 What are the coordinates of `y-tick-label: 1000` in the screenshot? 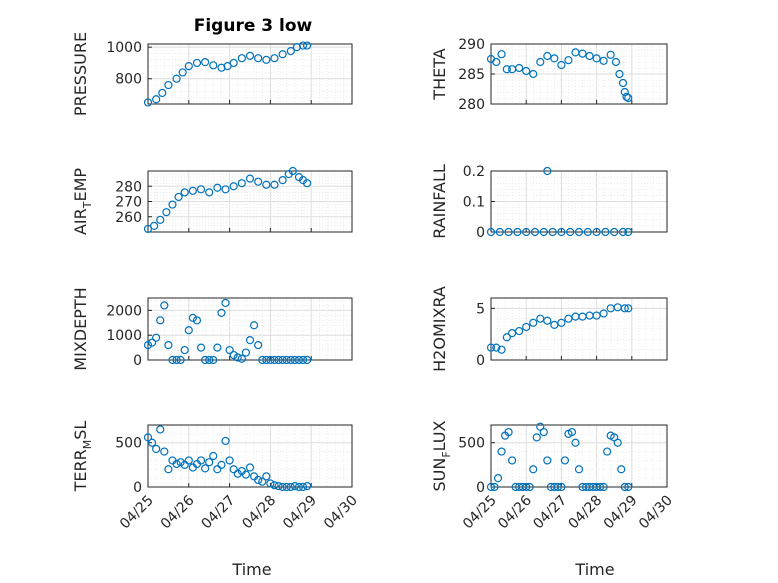 It's located at (124, 48).